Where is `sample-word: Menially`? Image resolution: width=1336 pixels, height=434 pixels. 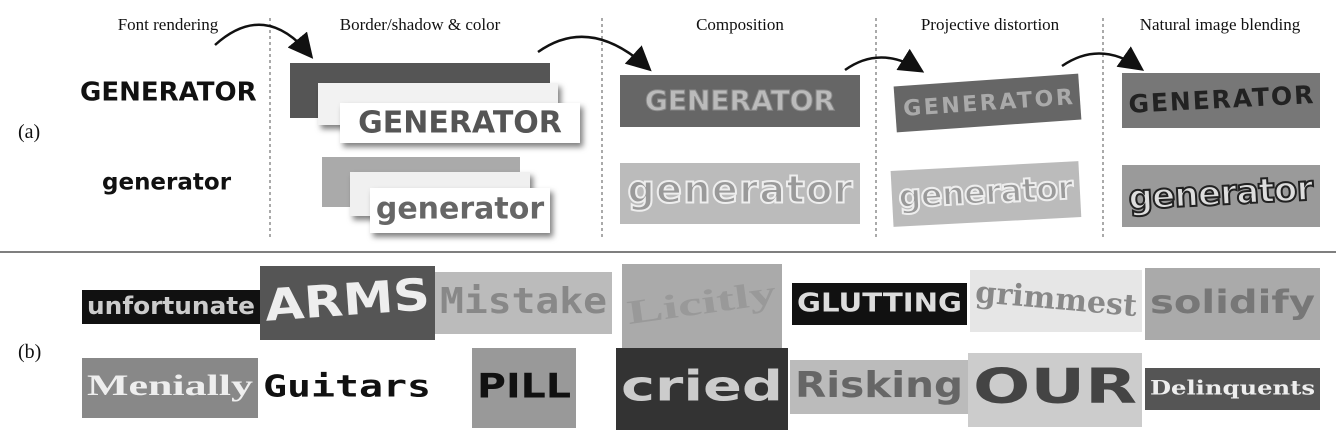 sample-word: Menially is located at coordinates (170, 385).